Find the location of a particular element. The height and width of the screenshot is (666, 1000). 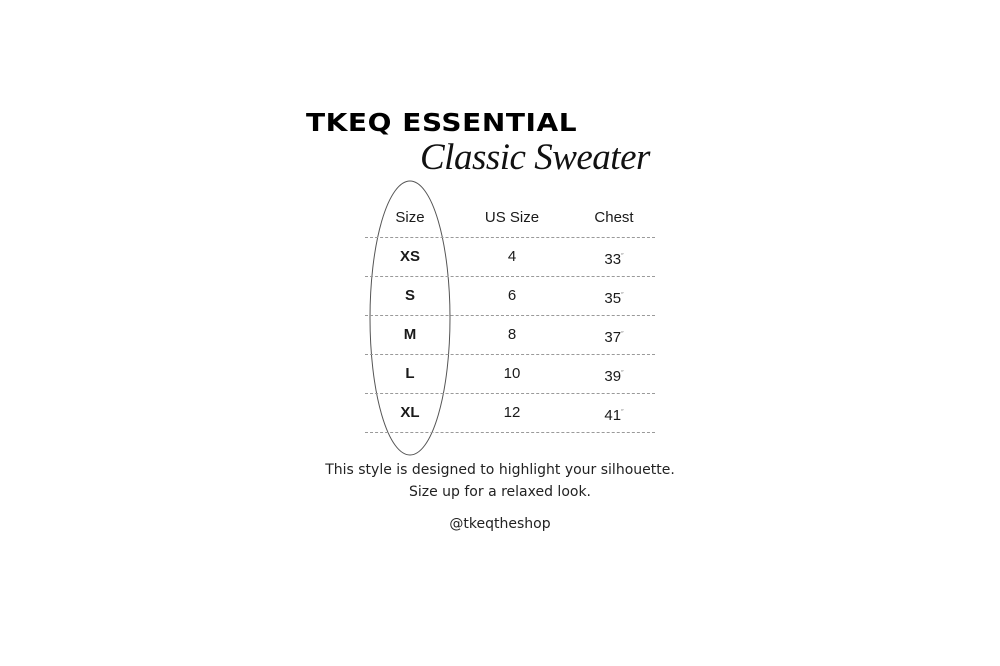

us-size-cell: 10 is located at coordinates (512, 373).